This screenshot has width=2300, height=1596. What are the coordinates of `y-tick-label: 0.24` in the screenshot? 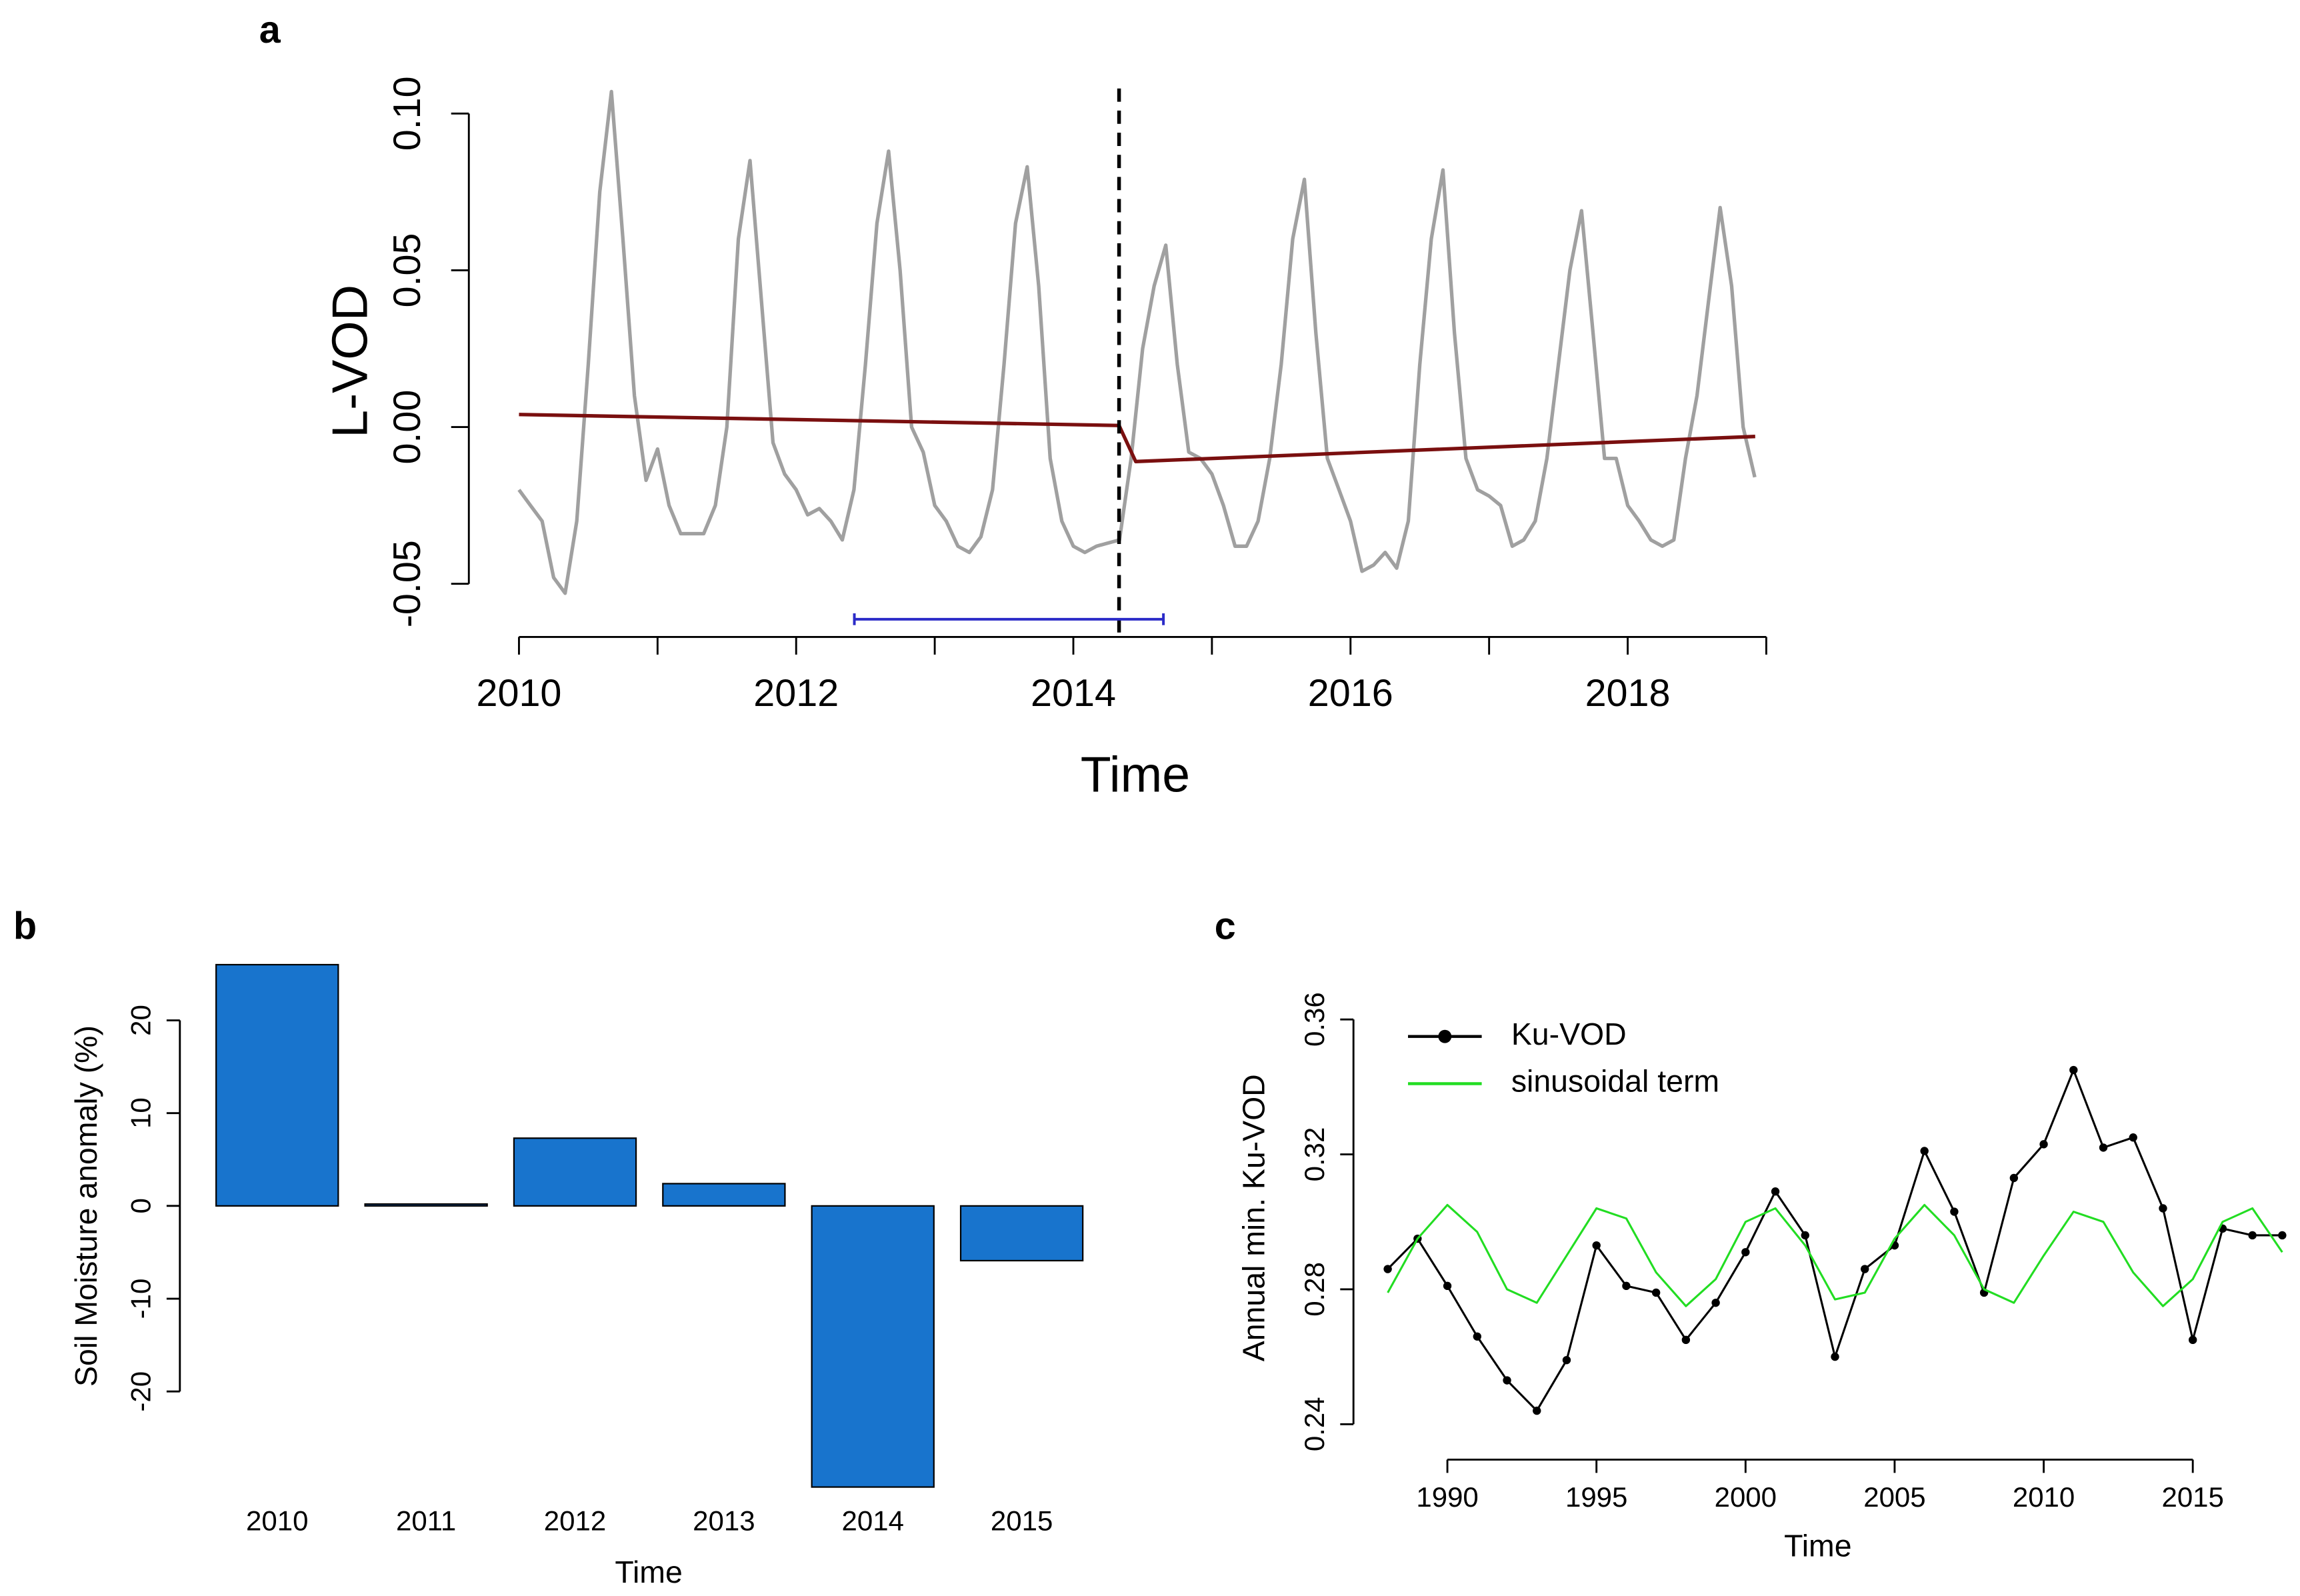 It's located at (1314, 1424).